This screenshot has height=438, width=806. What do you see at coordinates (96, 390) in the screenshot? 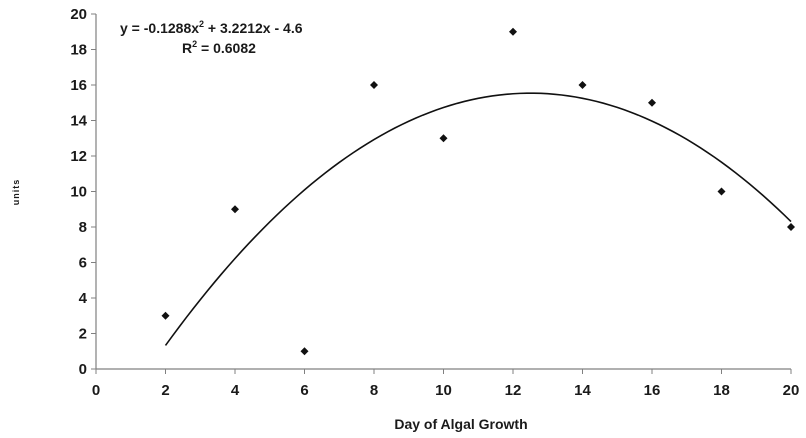
I see `x-tick-label: 0` at bounding box center [96, 390].